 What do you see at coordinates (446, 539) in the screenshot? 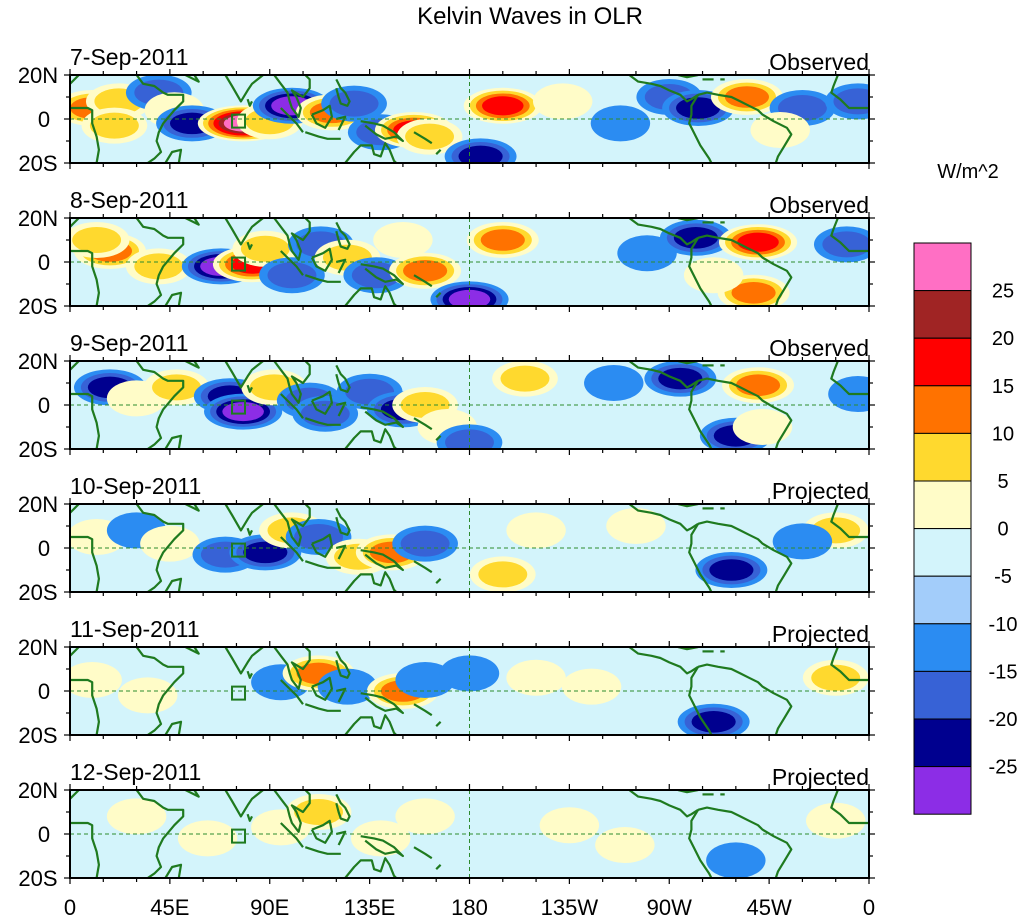
I see `panel-4: 20N 0 20S 10-Sep-2011 Projected` at bounding box center [446, 539].